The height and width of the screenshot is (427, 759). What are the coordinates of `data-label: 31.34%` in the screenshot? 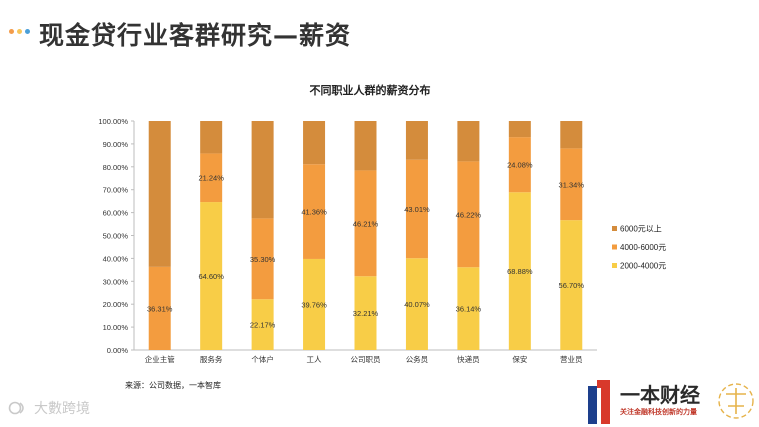 It's located at (572, 184).